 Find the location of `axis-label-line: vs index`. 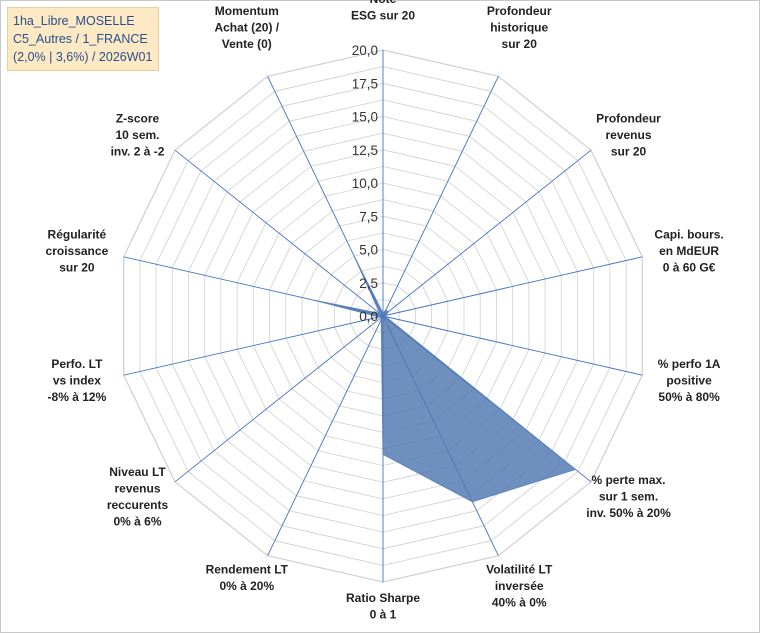

axis-label-line: vs index is located at coordinates (77, 380).